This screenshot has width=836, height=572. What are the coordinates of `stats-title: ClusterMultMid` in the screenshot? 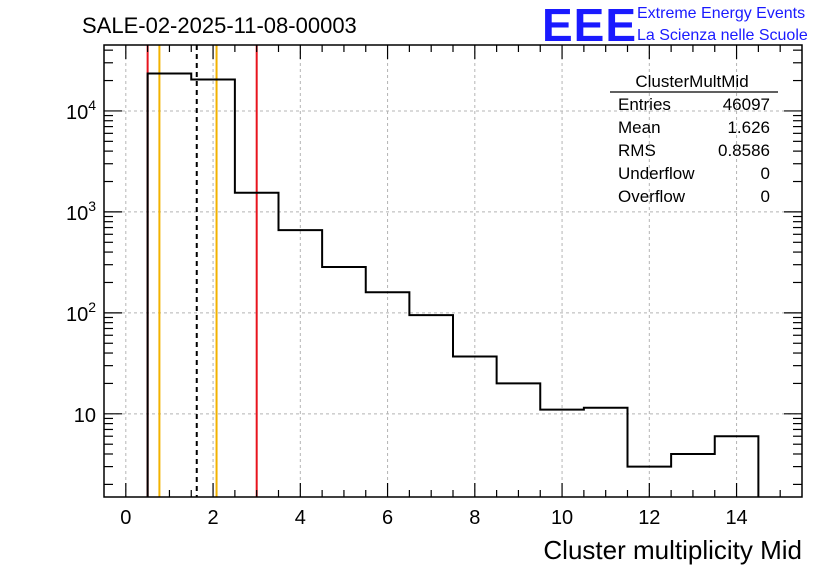 It's located at (691, 81).